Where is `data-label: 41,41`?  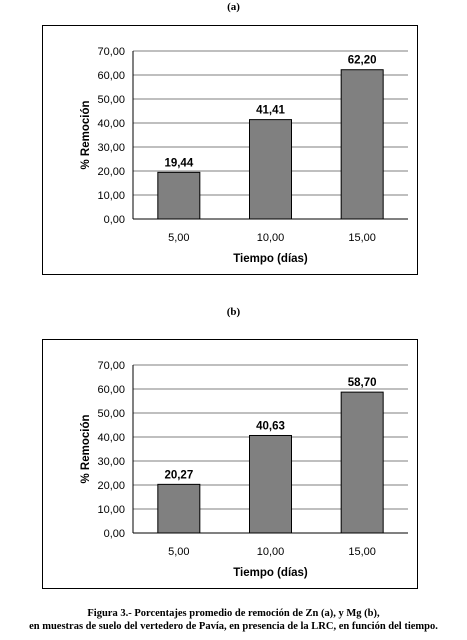 data-label: 41,41 is located at coordinates (270, 111).